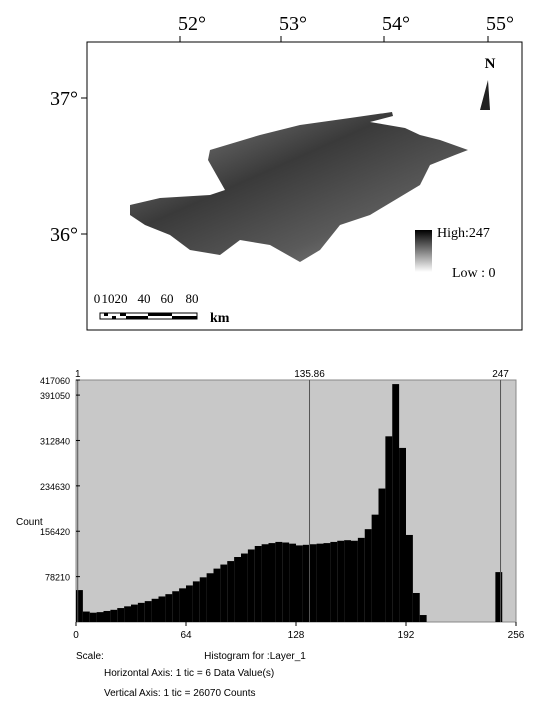 The width and height of the screenshot is (536, 702). Describe the element at coordinates (55, 396) in the screenshot. I see `y-tick-label: 391050` at that location.